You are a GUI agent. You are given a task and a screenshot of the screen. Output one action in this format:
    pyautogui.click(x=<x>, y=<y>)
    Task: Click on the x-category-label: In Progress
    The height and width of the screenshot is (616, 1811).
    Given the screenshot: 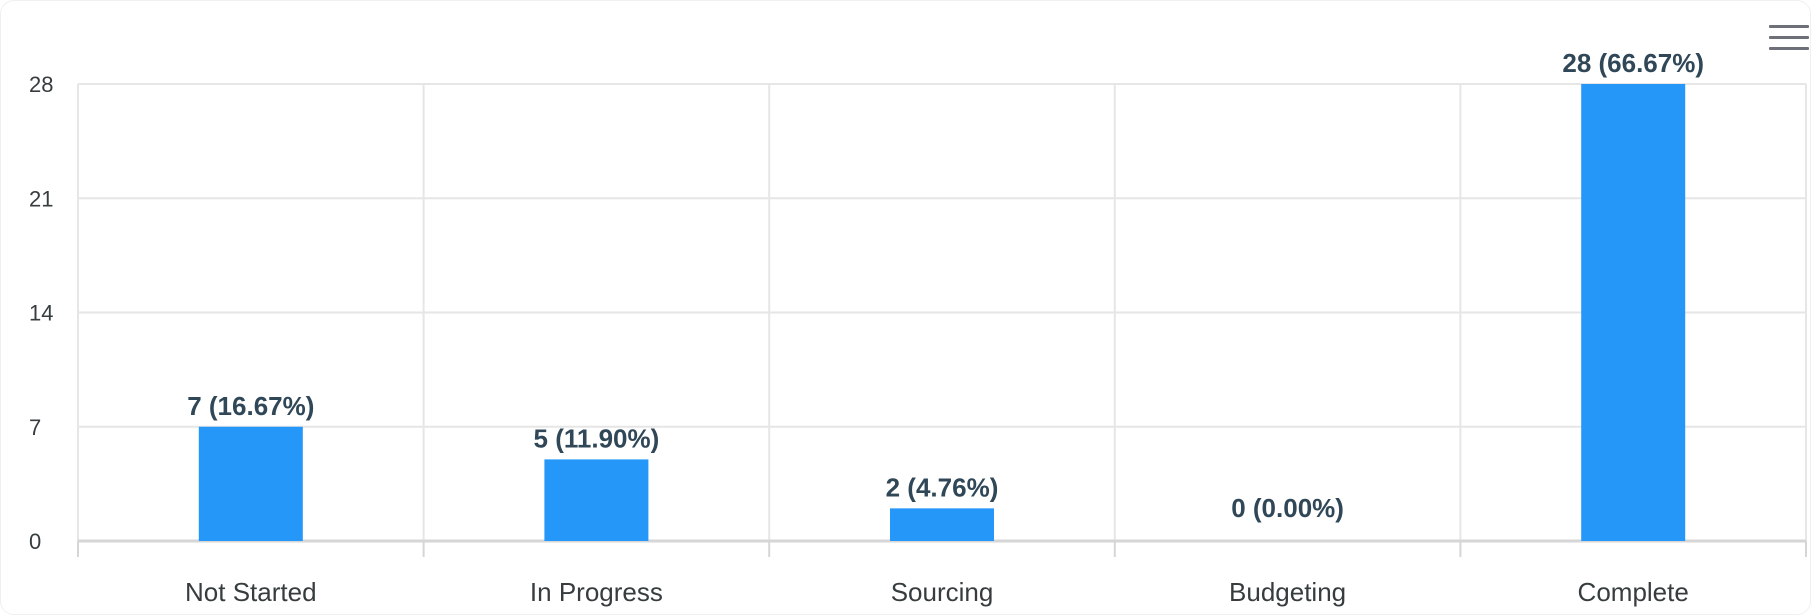 What is the action you would take?
    pyautogui.click(x=596, y=592)
    